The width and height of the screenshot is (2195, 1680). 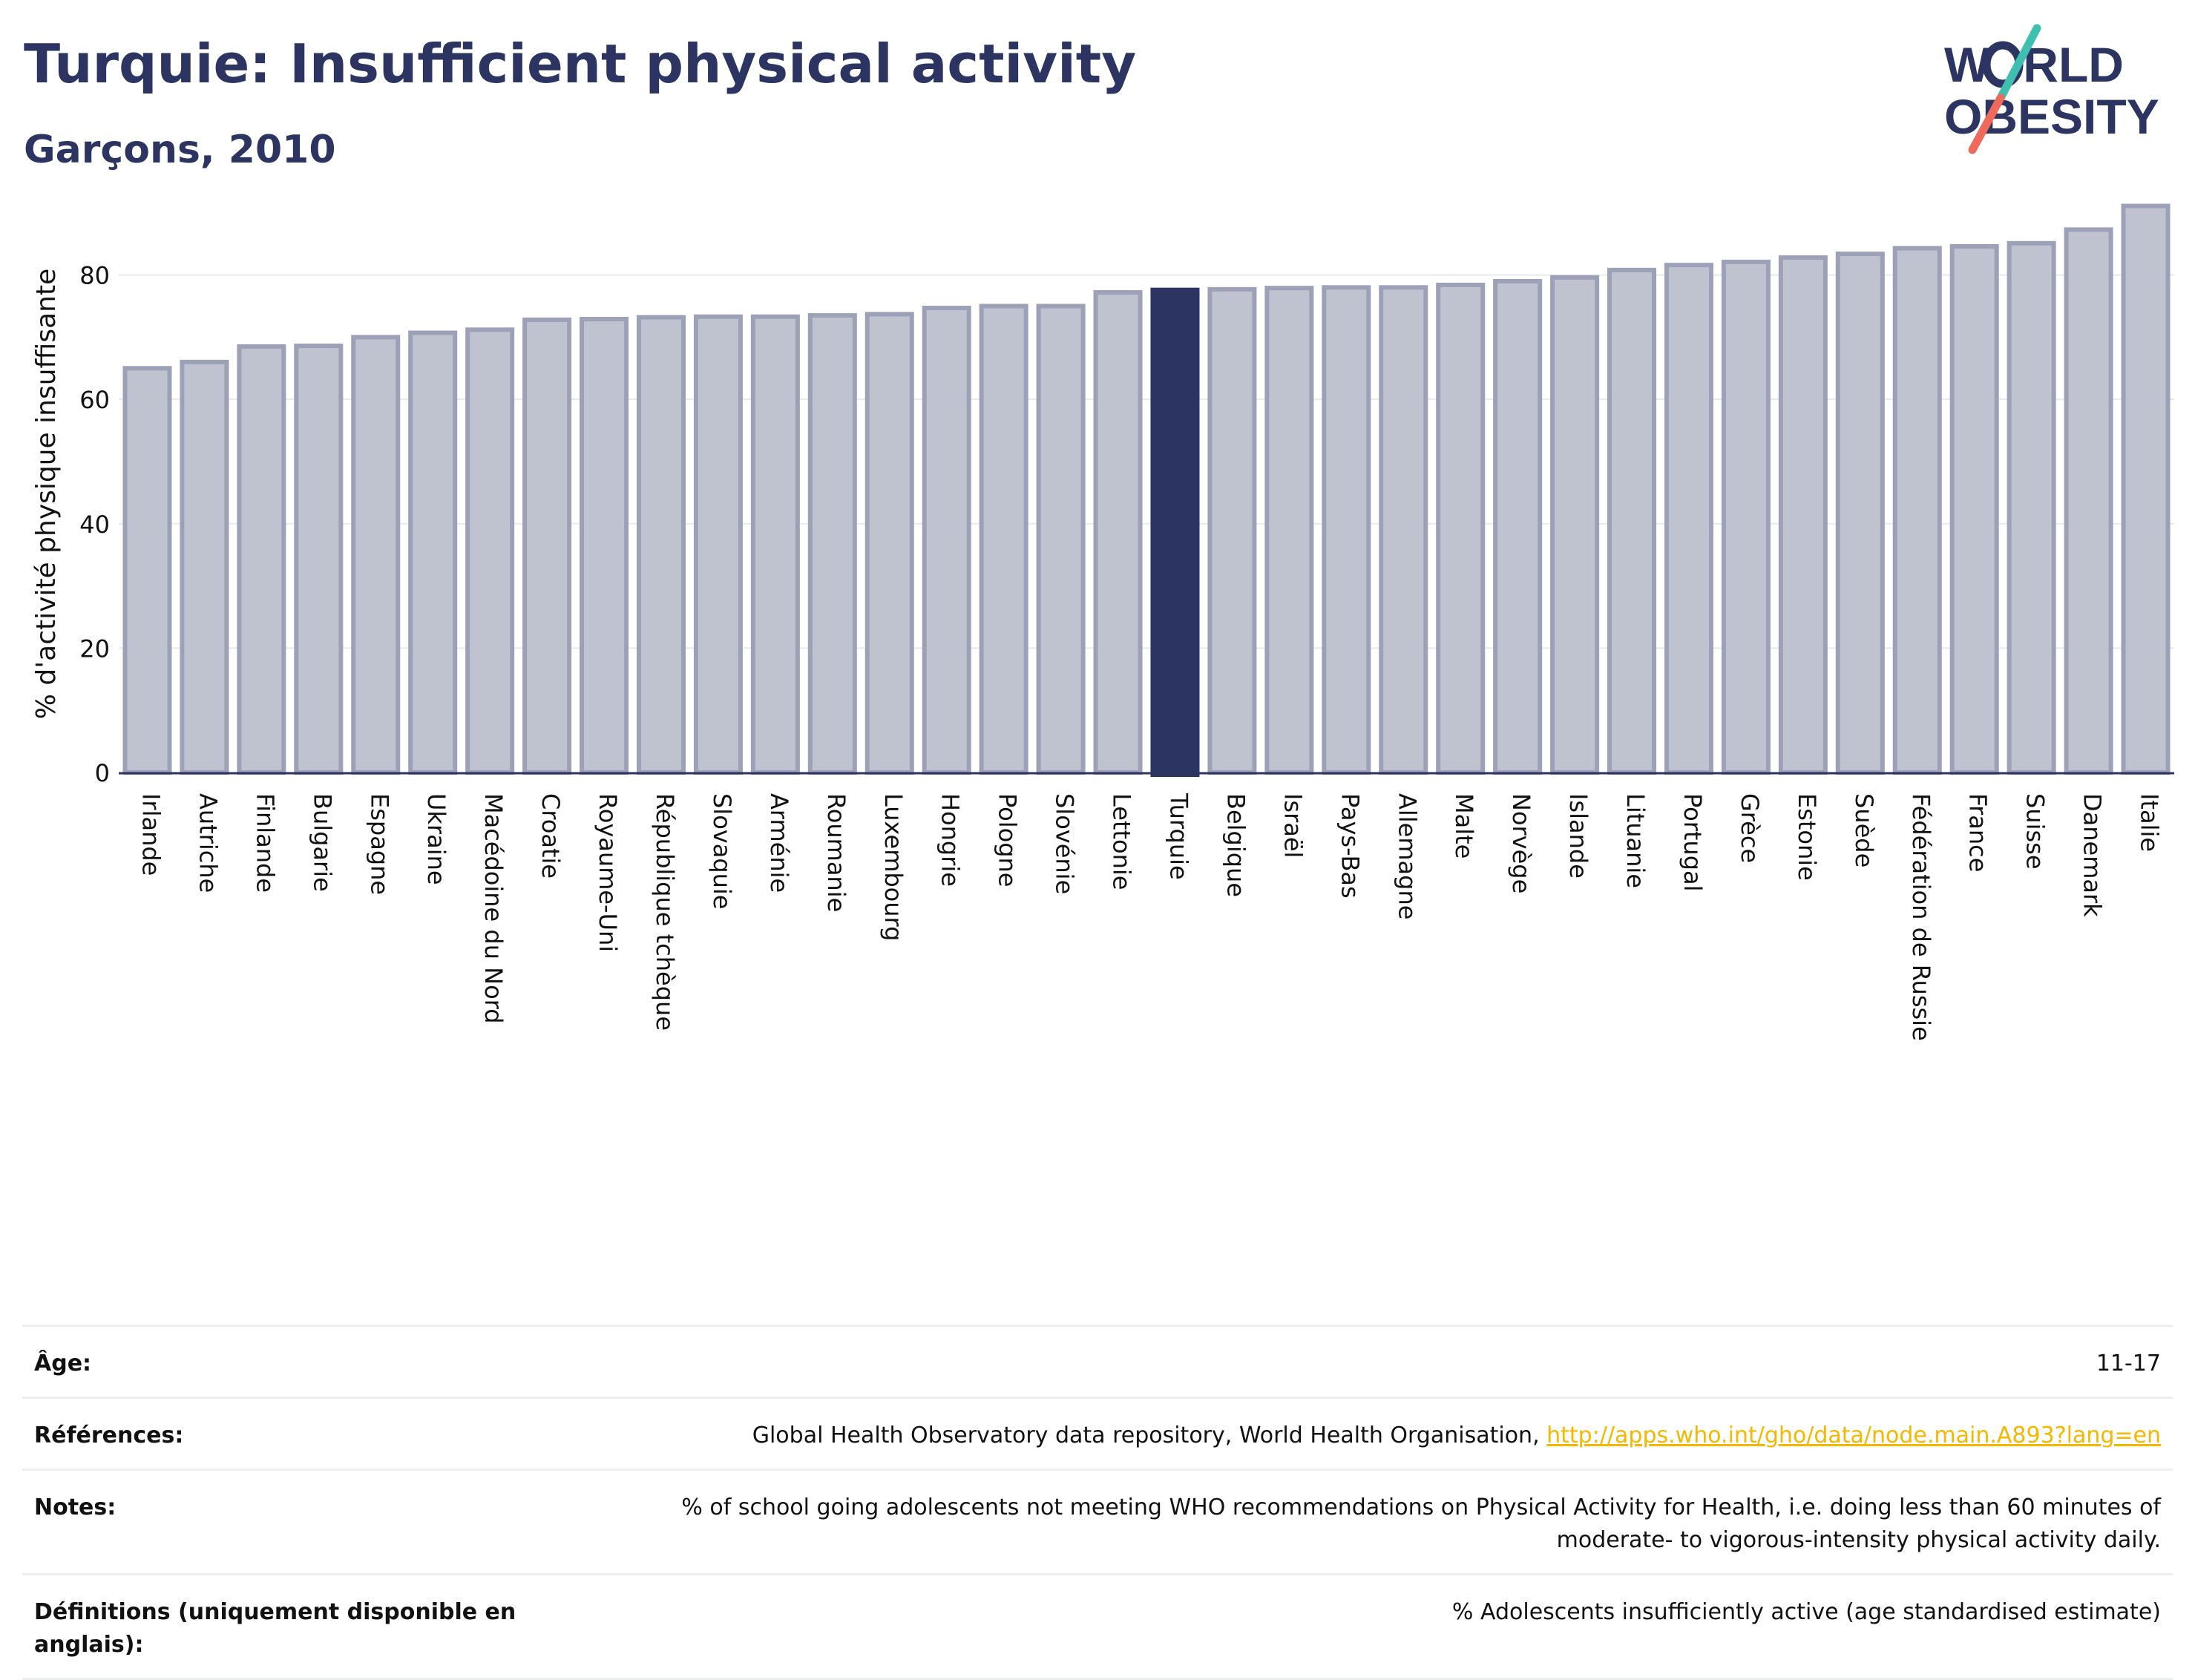 What do you see at coordinates (1178, 836) in the screenshot?
I see `x-tick-label: Turquie` at bounding box center [1178, 836].